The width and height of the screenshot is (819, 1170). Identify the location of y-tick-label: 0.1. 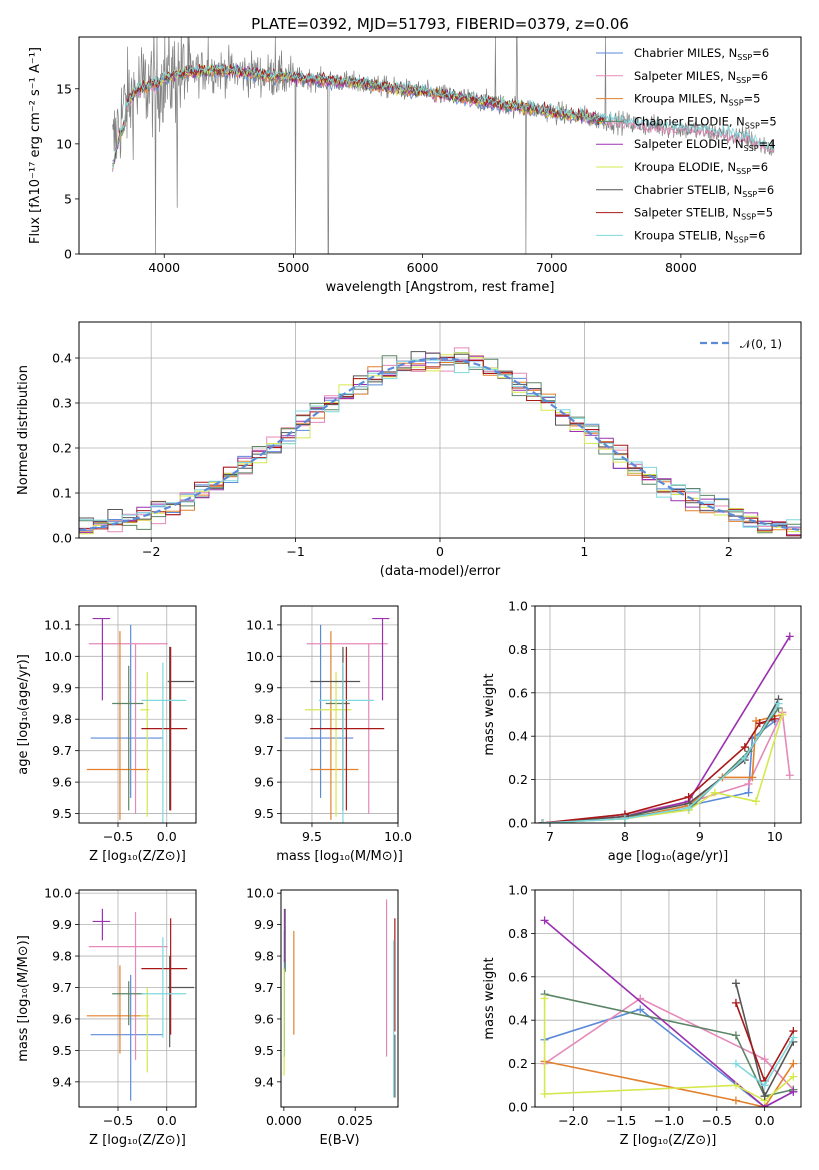
(62, 493).